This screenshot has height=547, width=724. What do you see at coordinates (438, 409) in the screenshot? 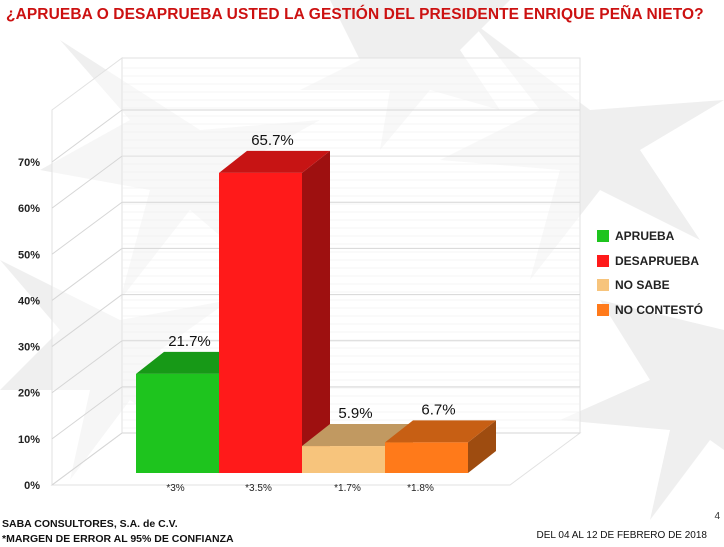
I see `value-label: 6.7%` at bounding box center [438, 409].